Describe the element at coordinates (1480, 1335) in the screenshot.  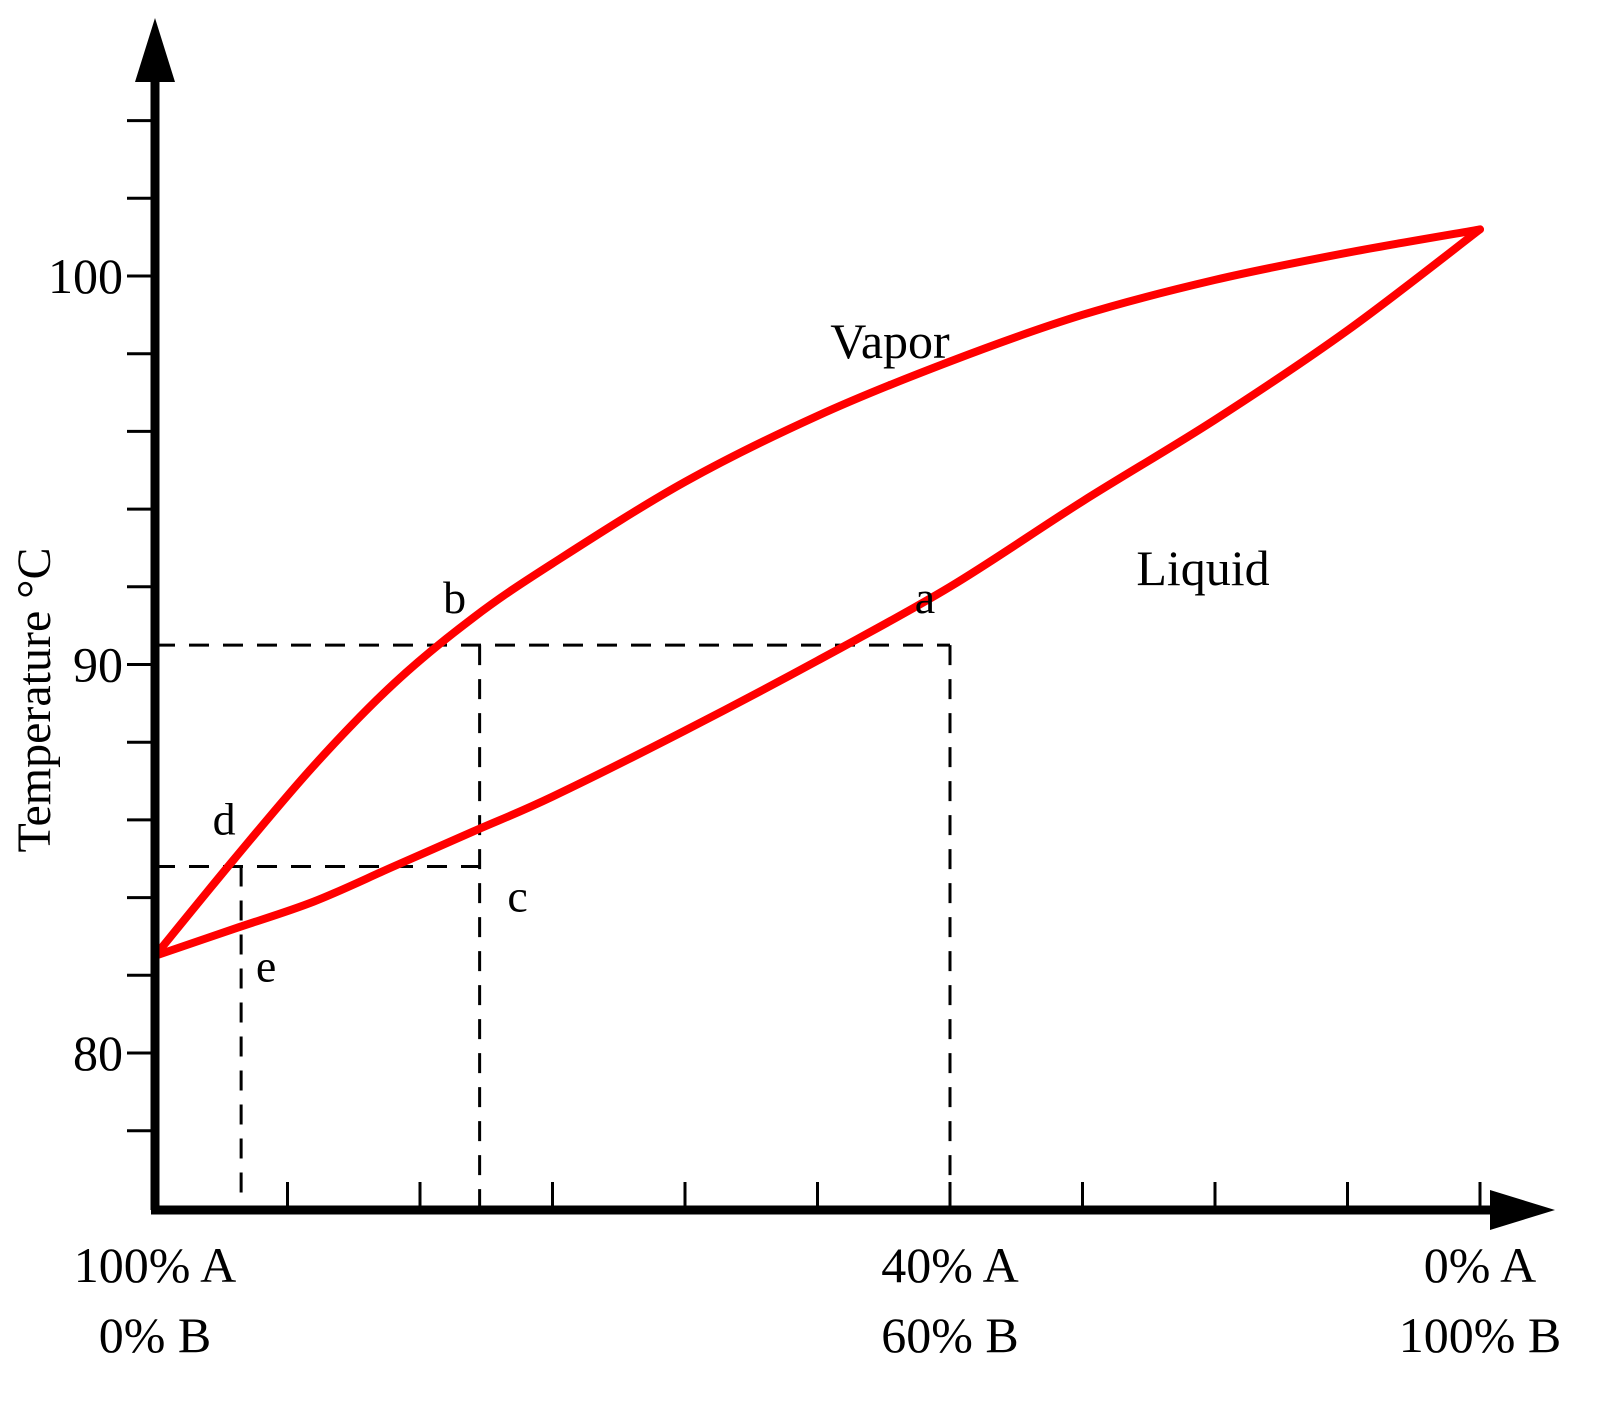
I see `x-label-line2-2: 100% B` at that location.